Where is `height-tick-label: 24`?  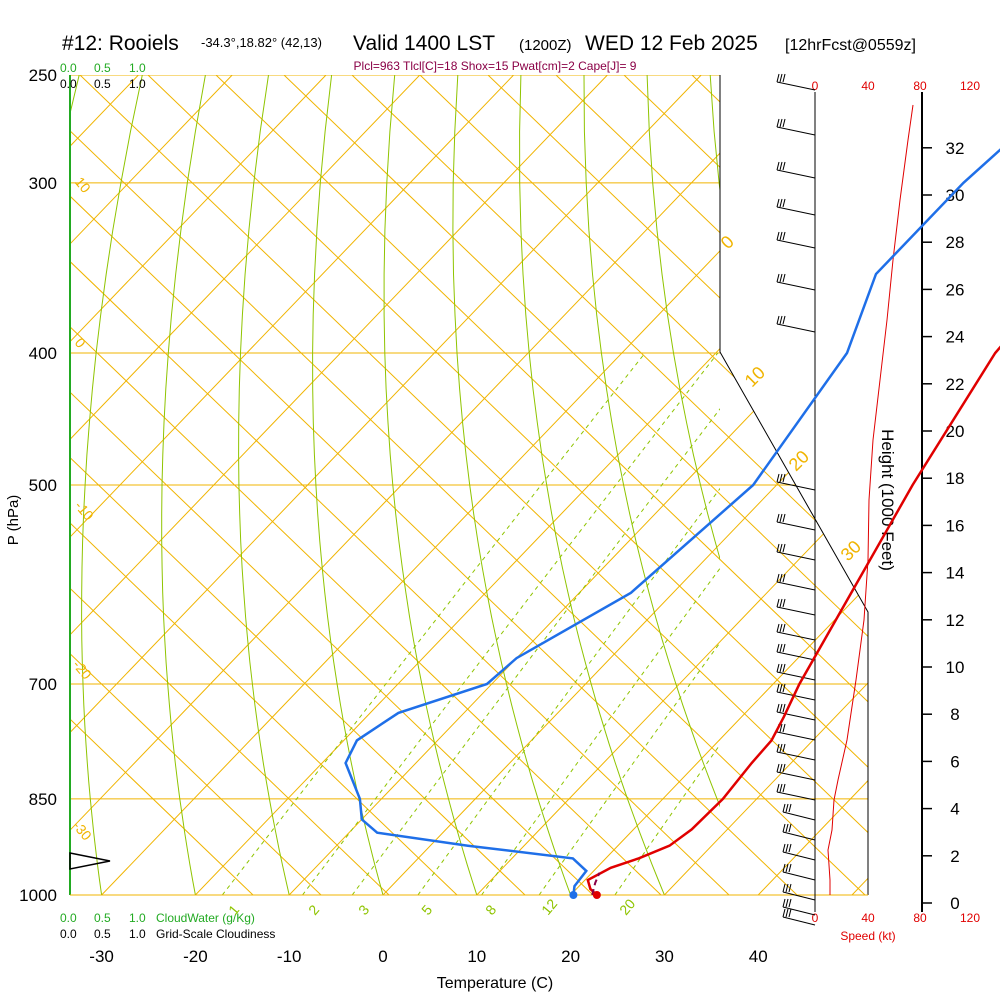
height-tick-label: 24 is located at coordinates (955, 337).